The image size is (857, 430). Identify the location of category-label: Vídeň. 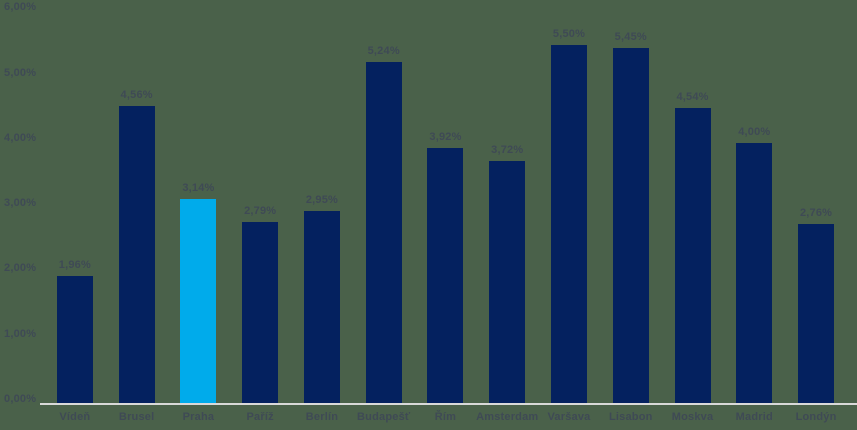
(75, 417).